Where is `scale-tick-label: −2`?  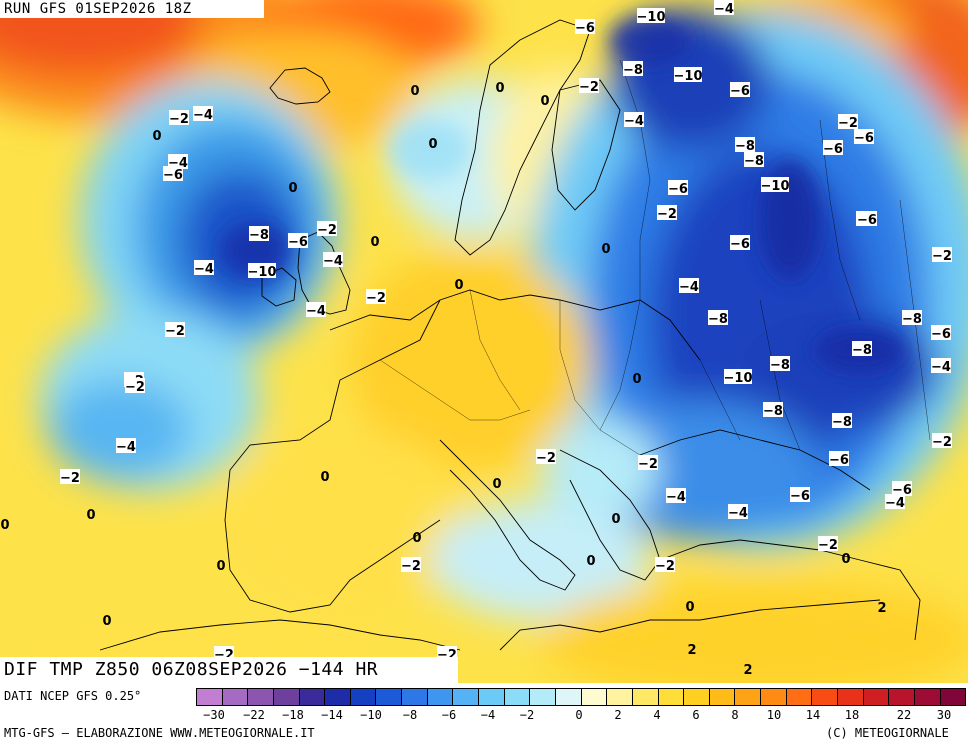 scale-tick-label: −2 is located at coordinates (527, 715).